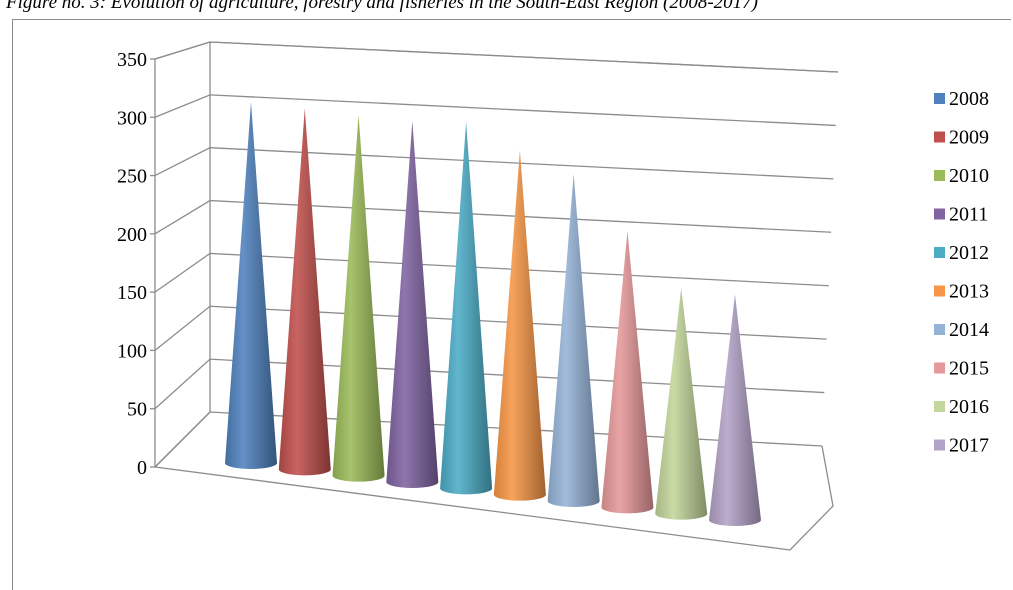 The height and width of the screenshot is (590, 1013). I want to click on legend-item: 2016, so click(961, 407).